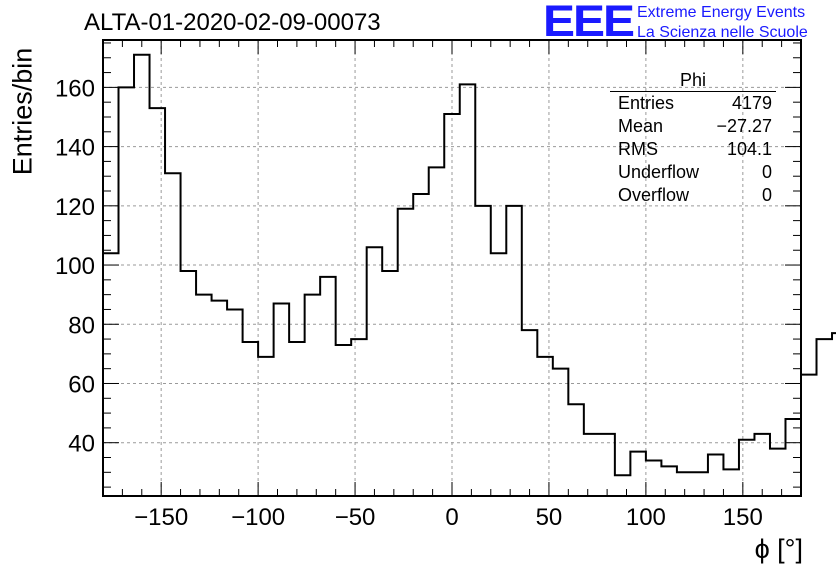 The width and height of the screenshot is (836, 572). I want to click on stats-value: 4179, so click(751, 103).